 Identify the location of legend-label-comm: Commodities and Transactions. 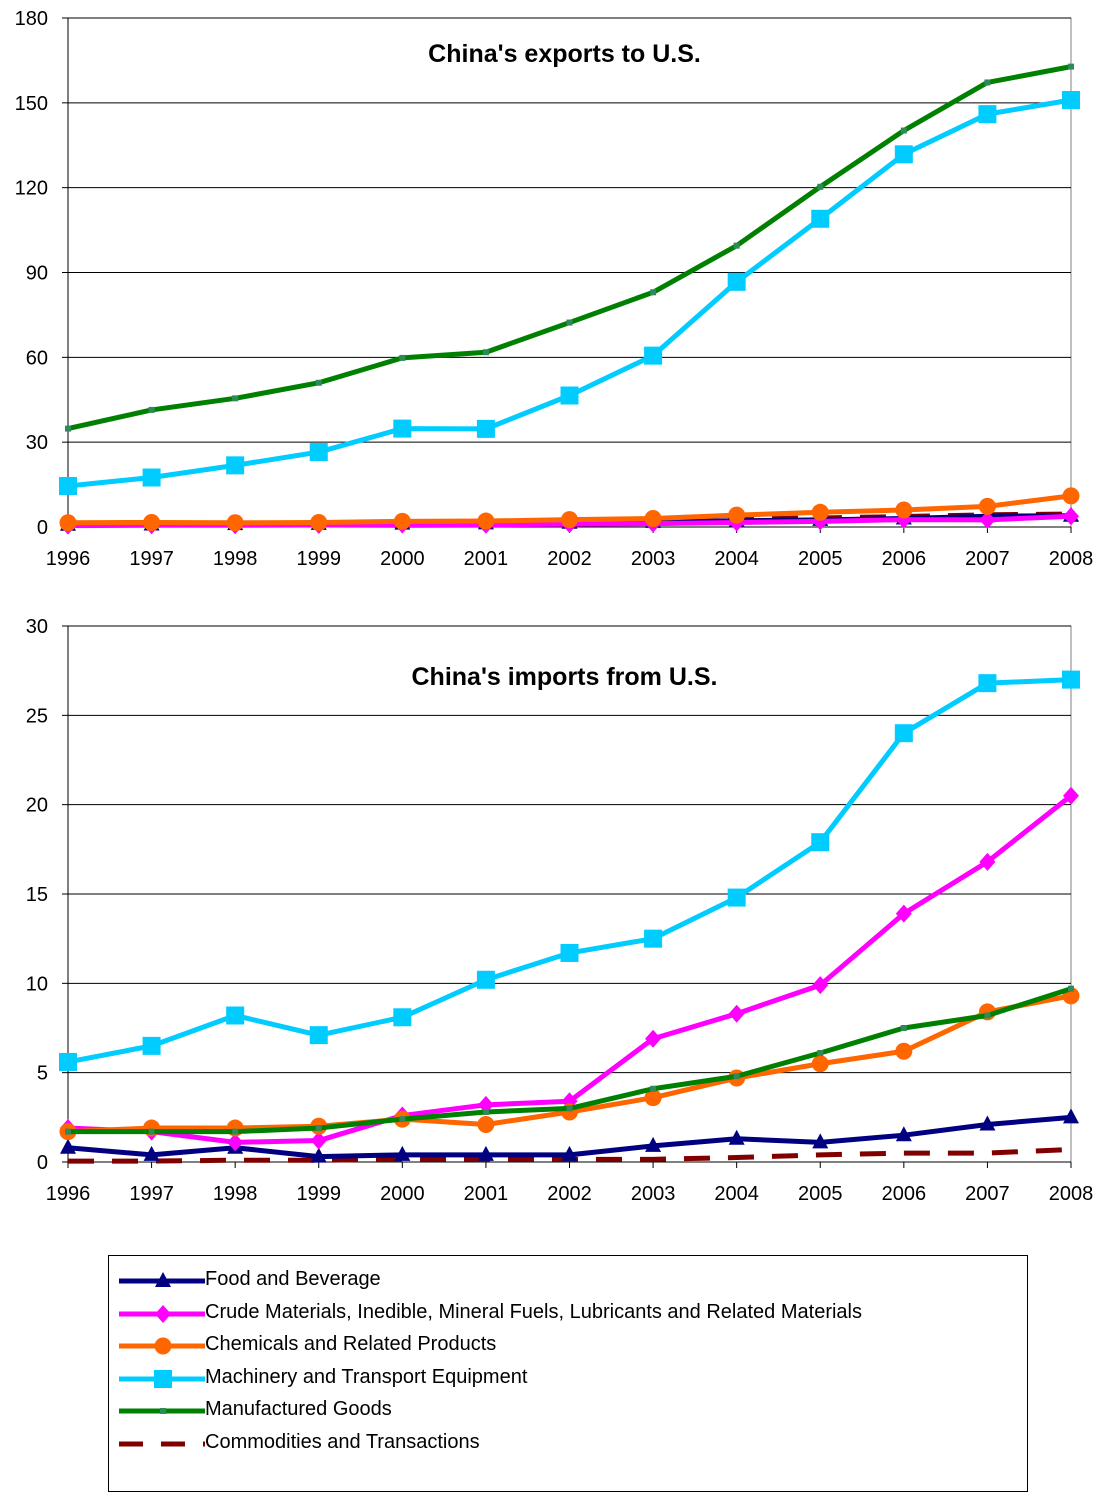
(342, 1441).